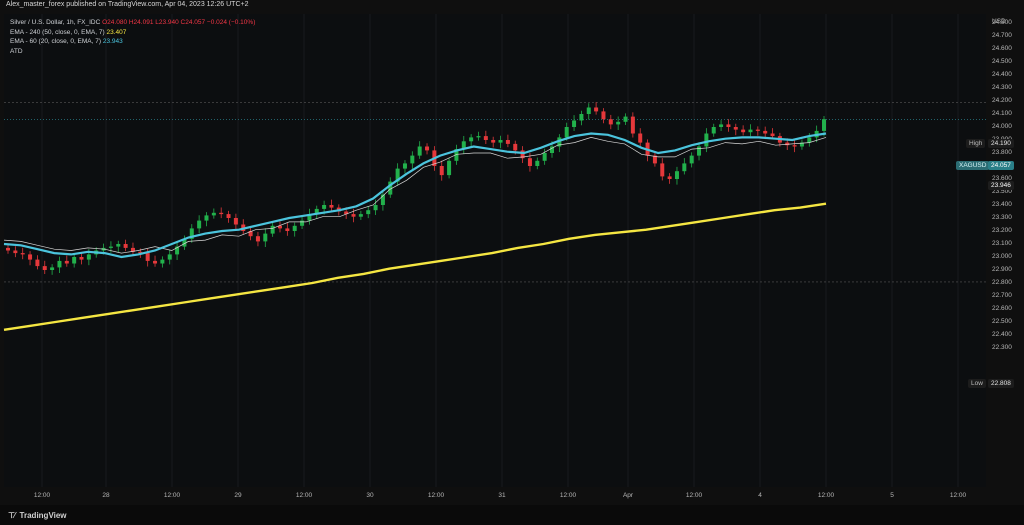 The image size is (1024, 525). What do you see at coordinates (1002, 87) in the screenshot?
I see `price-tick-label: 24.300` at bounding box center [1002, 87].